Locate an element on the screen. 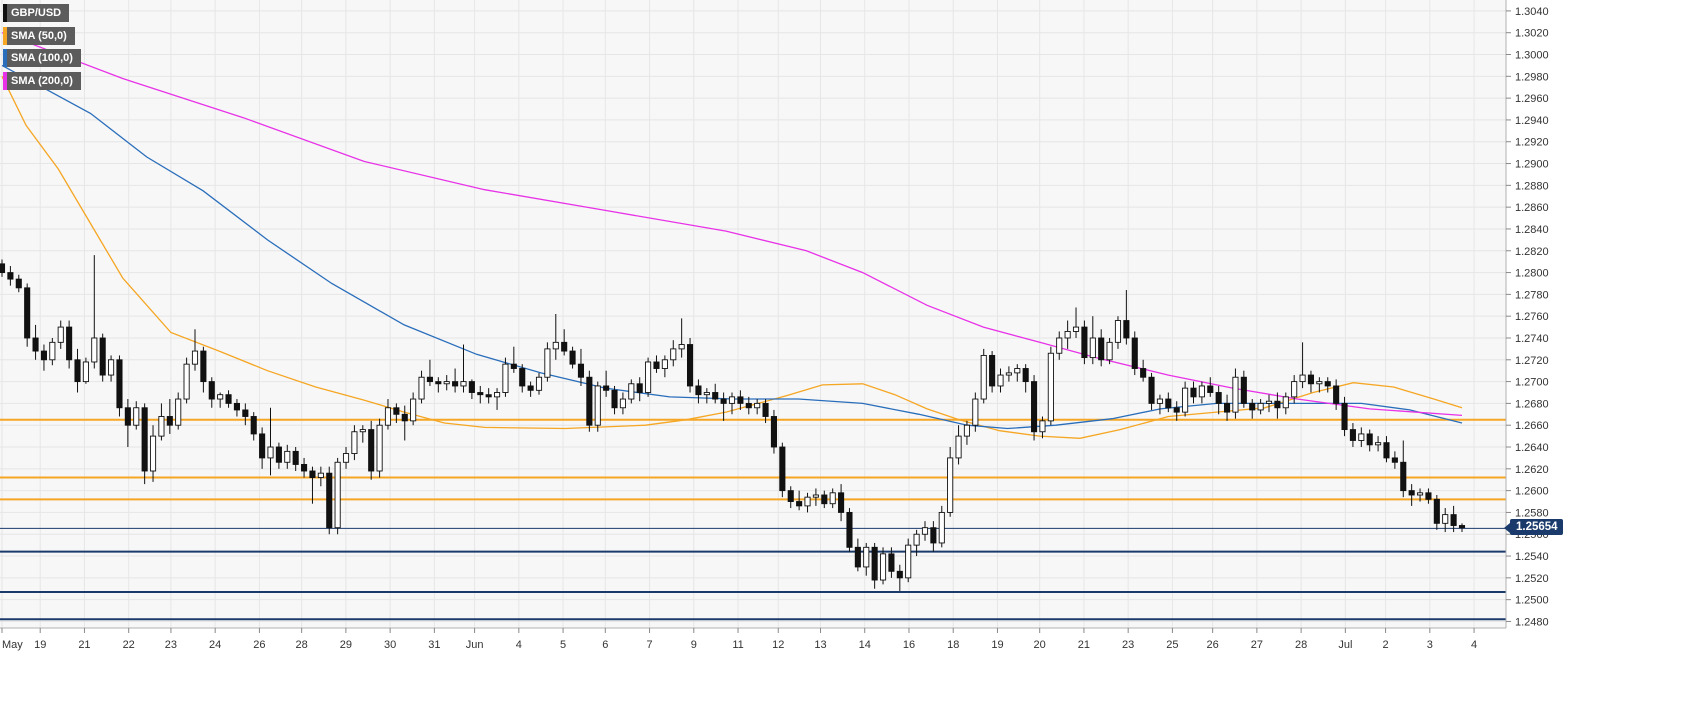 The width and height of the screenshot is (1707, 712). legend-item-sma200: SMA (200,0) is located at coordinates (42, 80).